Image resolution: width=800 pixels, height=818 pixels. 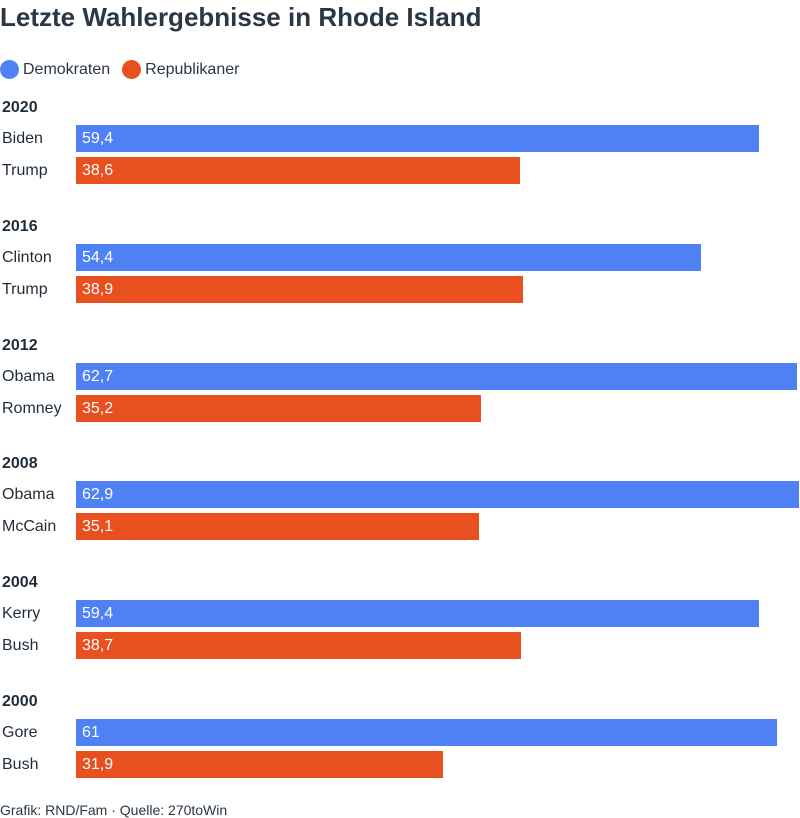 I want to click on bar-value-label: 31,9, so click(x=98, y=764).